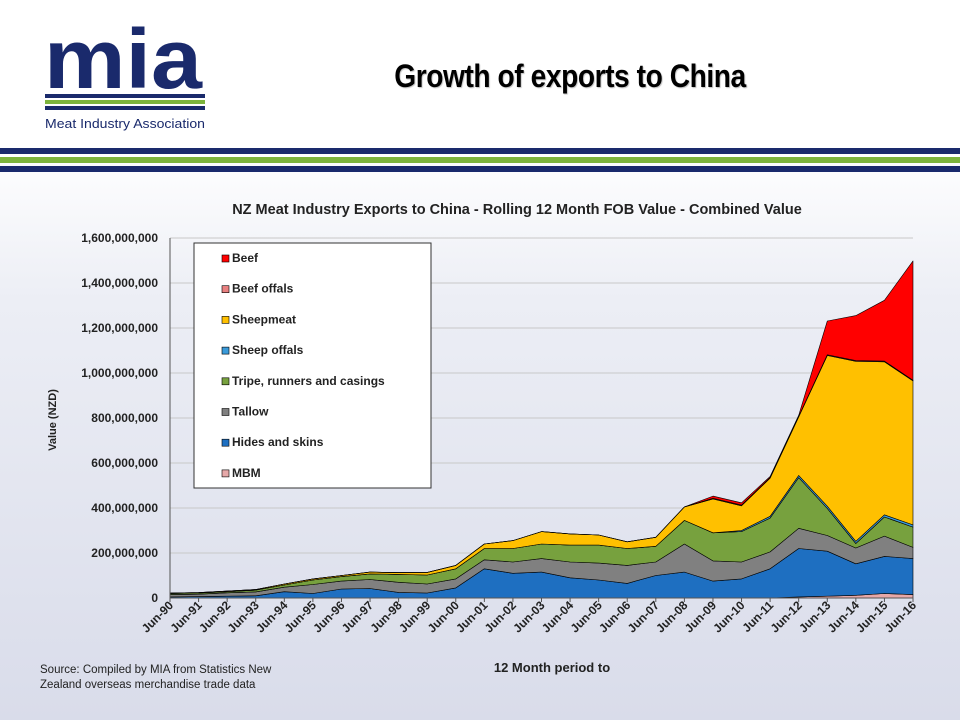  What do you see at coordinates (154, 598) in the screenshot?
I see `y-tick-label: 0` at bounding box center [154, 598].